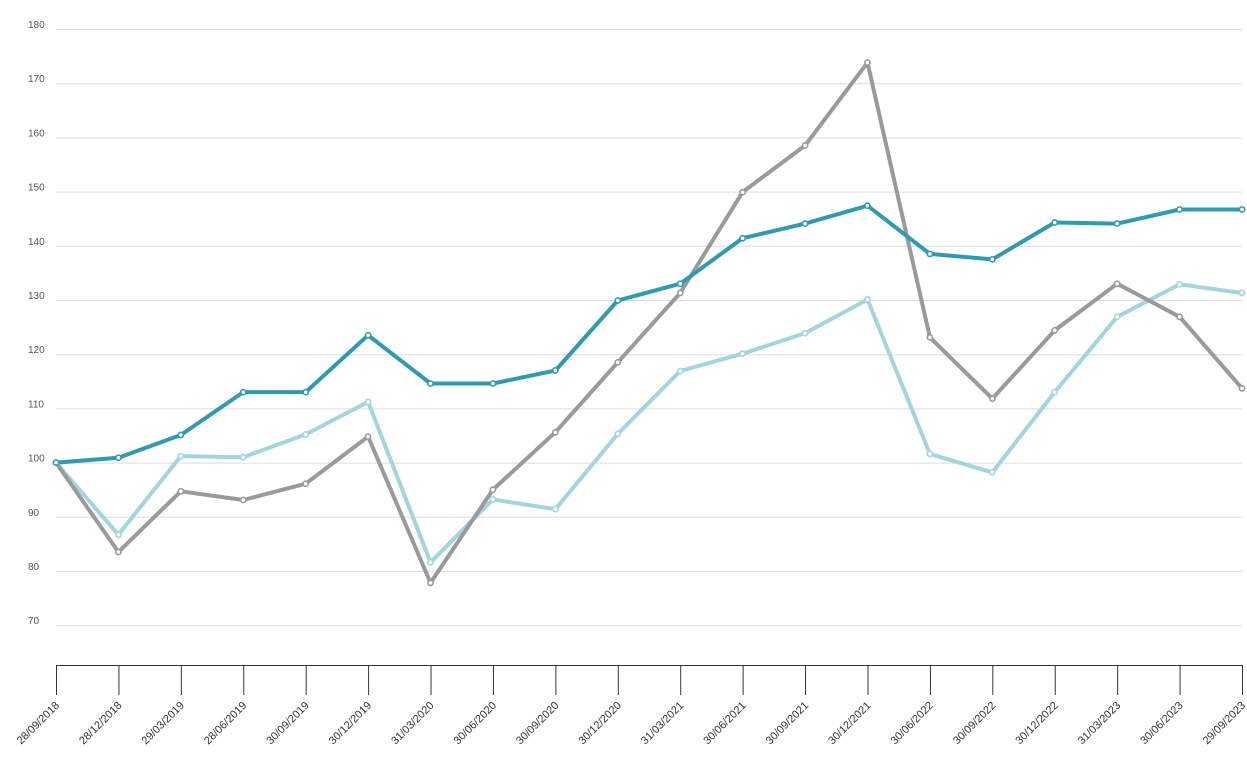 Image resolution: width=1247 pixels, height=772 pixels. I want to click on x-tick-label: 30/06/2021, so click(724, 723).